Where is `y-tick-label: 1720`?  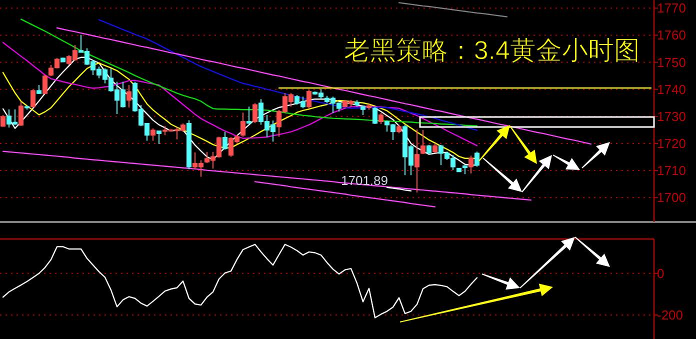 y-tick-label: 1720 is located at coordinates (671, 144).